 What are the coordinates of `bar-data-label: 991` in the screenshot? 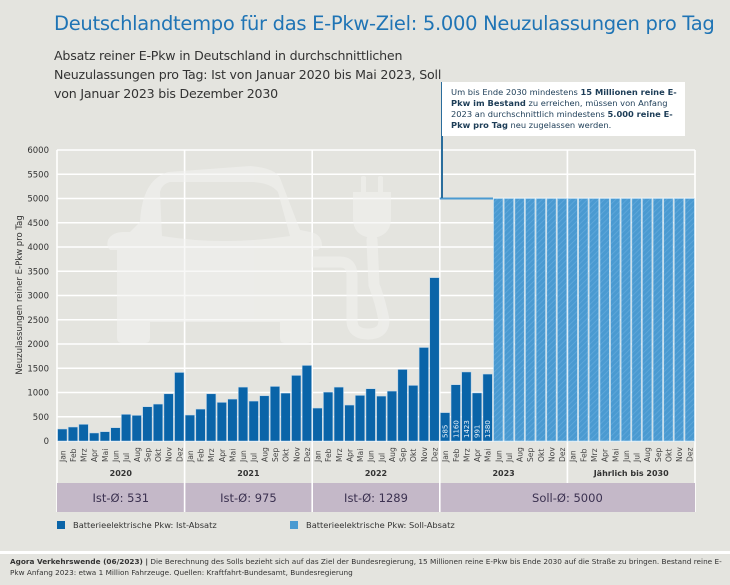 It's located at (478, 431).